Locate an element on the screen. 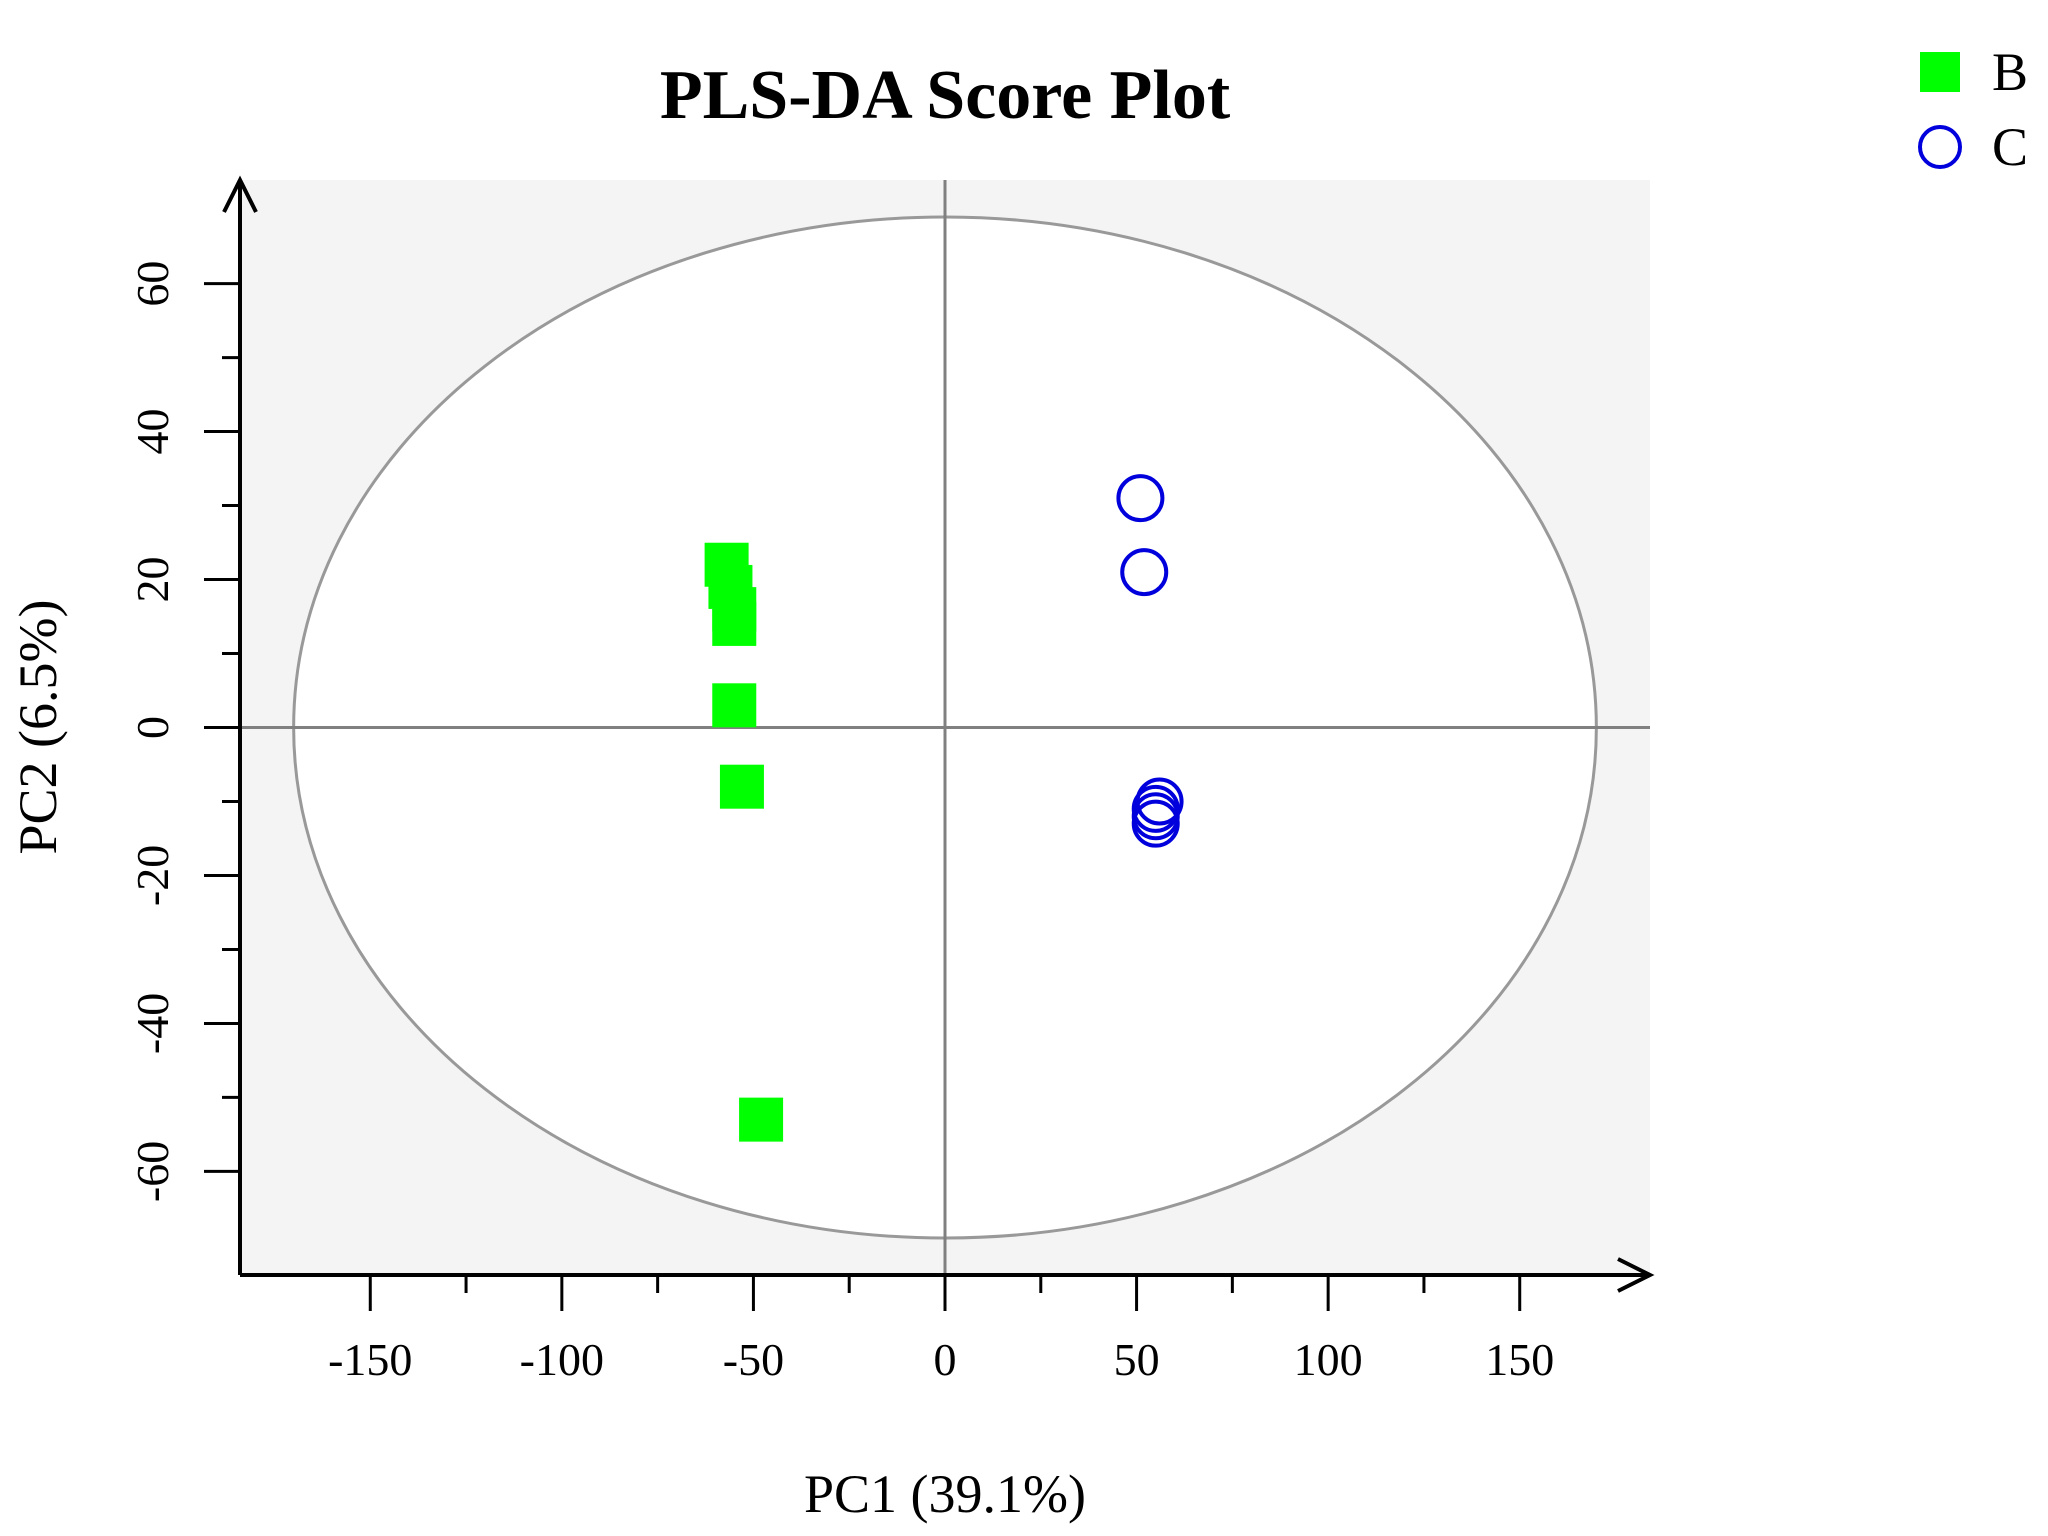 This screenshot has height=1536, width=2048. legend-marker-B is located at coordinates (1940, 72).